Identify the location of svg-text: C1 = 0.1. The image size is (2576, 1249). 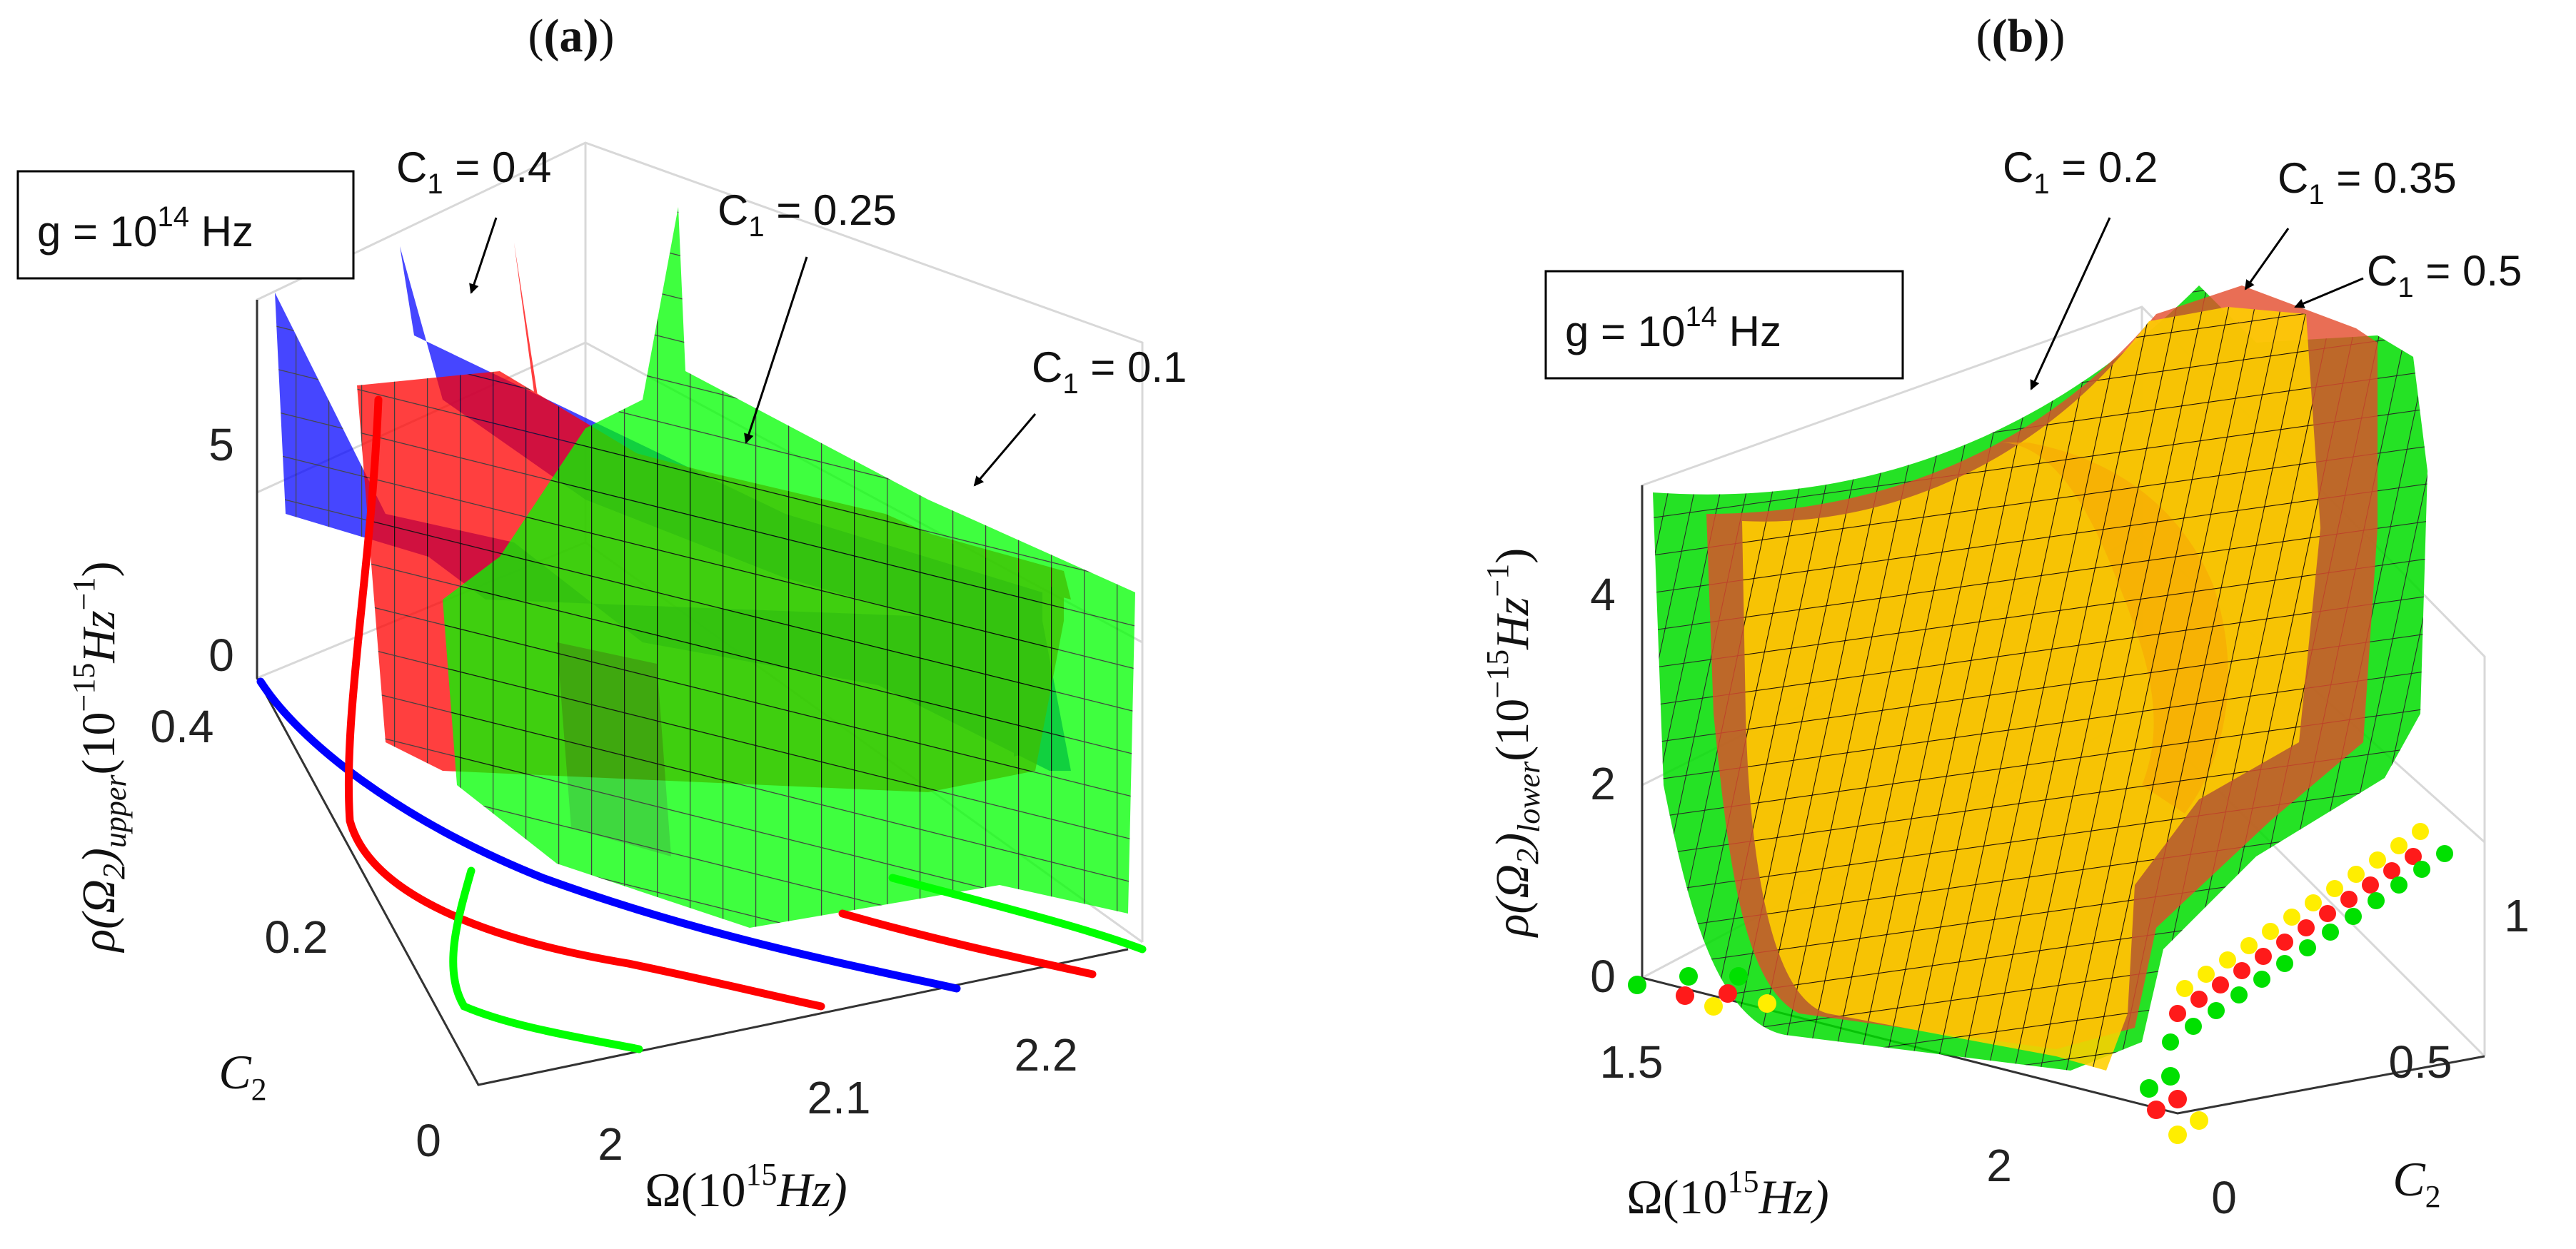
(1110, 371).